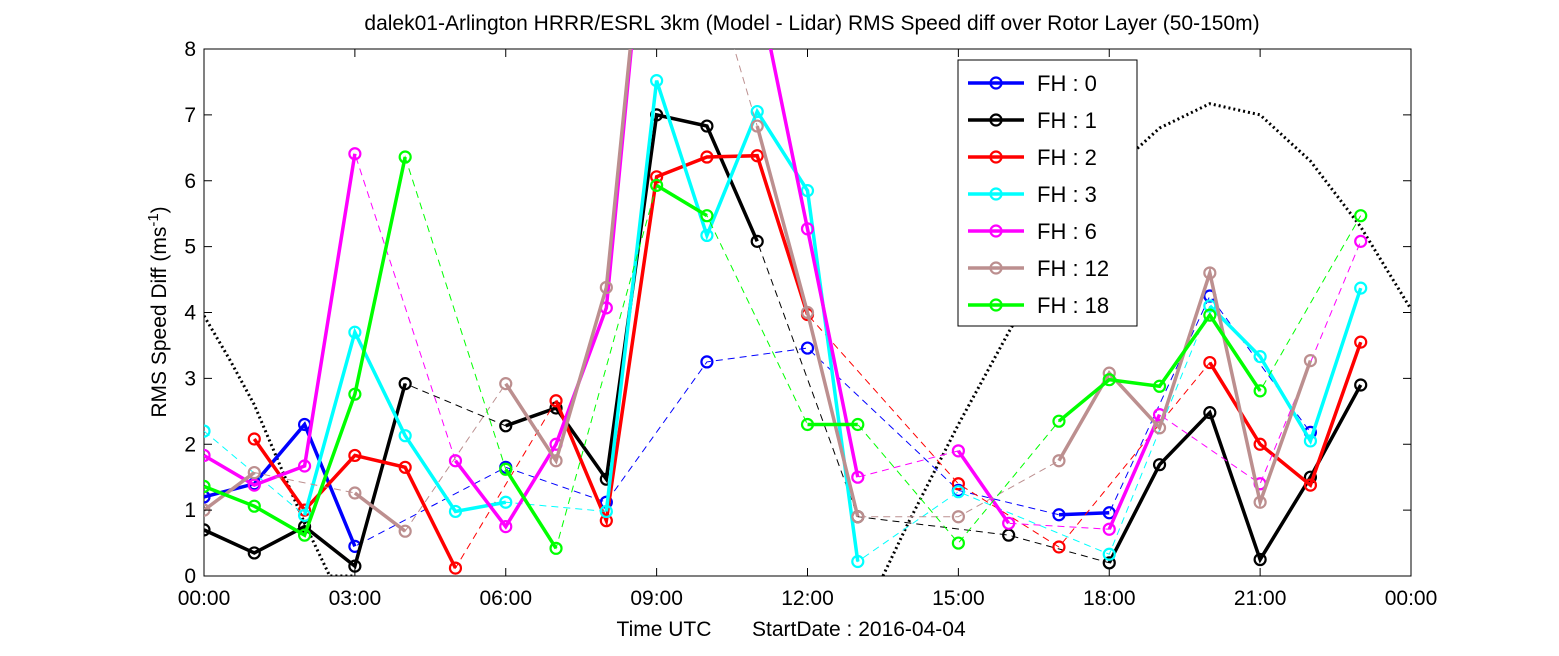  I want to click on y-tick-label: 5, so click(190, 247).